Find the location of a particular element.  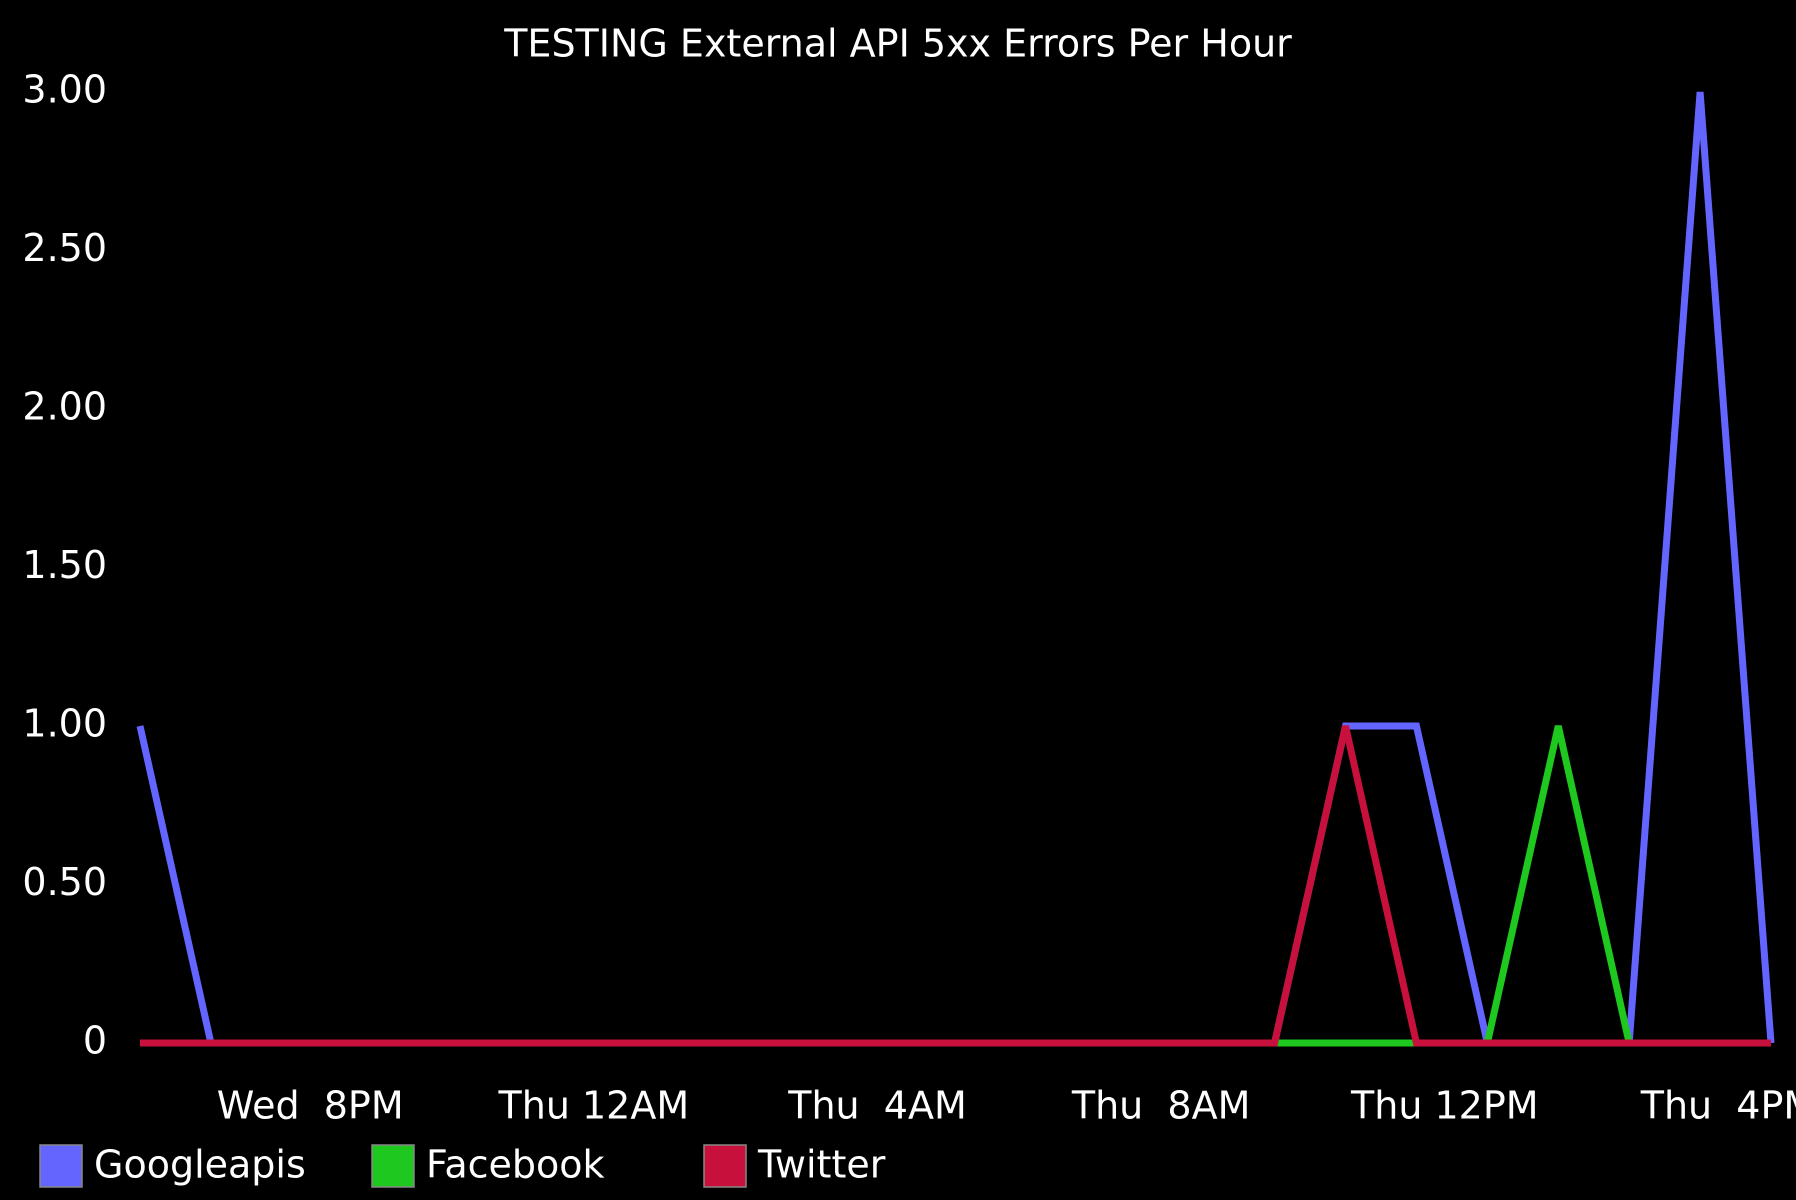

y-tick-label: 0 is located at coordinates (95, 1041).